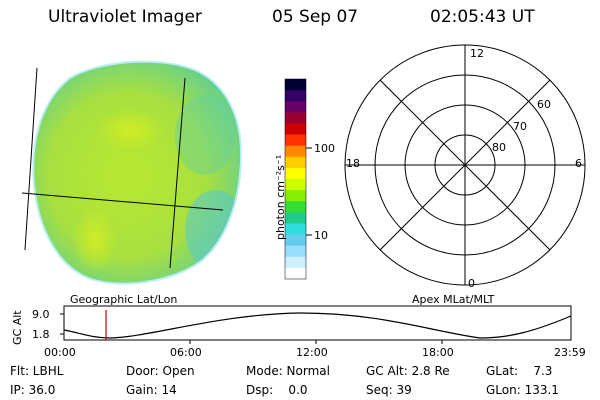  What do you see at coordinates (277, 390) in the screenshot?
I see `info-dsp: Dsp: 0.0` at bounding box center [277, 390].